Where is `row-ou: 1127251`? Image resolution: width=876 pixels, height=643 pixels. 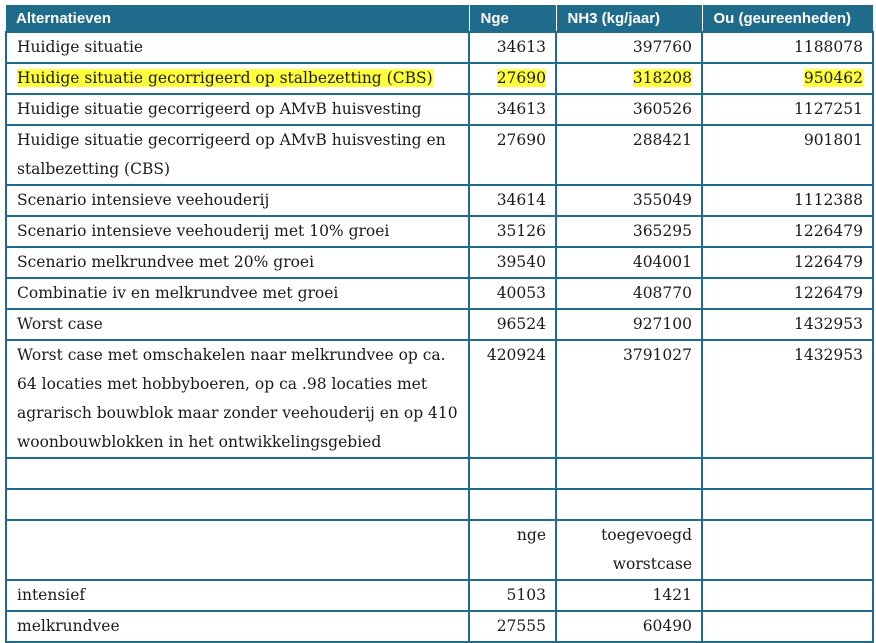
row-ou: 1127251 is located at coordinates (787, 109).